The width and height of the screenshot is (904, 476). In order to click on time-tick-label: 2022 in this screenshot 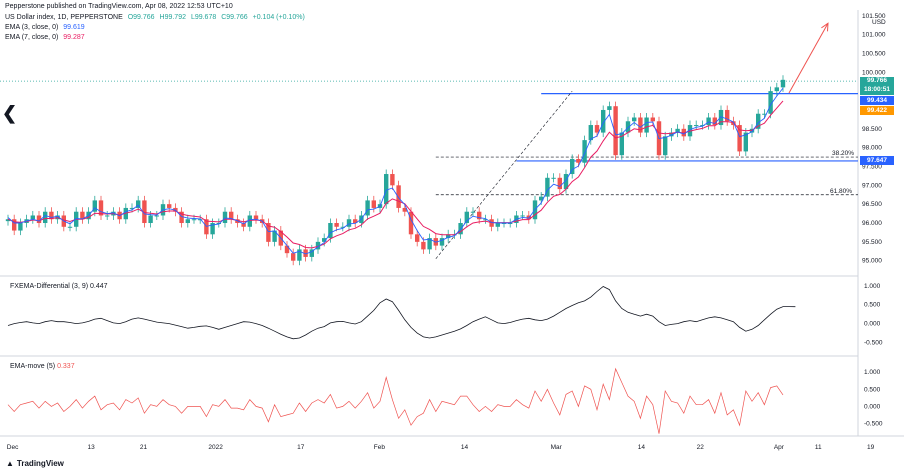, I will do `click(215, 447)`.